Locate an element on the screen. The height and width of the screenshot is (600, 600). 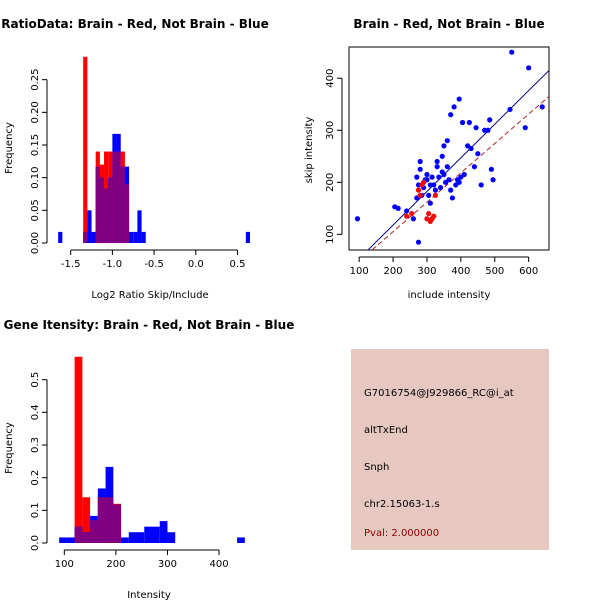
hist3-y-tick-label: 0.2 is located at coordinates (35, 478).